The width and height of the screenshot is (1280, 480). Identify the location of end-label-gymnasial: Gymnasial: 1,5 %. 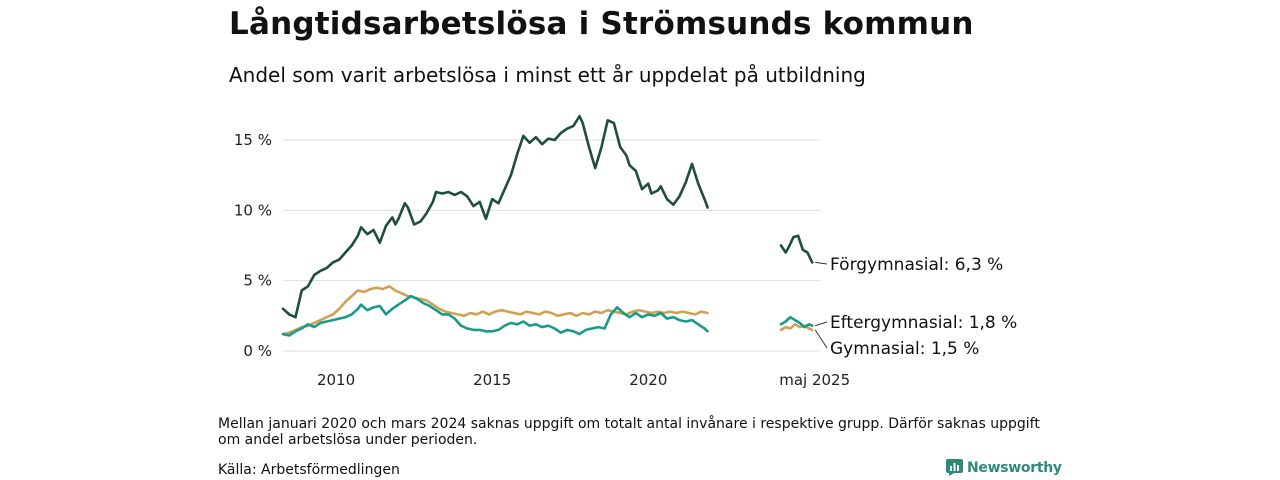
(904, 349).